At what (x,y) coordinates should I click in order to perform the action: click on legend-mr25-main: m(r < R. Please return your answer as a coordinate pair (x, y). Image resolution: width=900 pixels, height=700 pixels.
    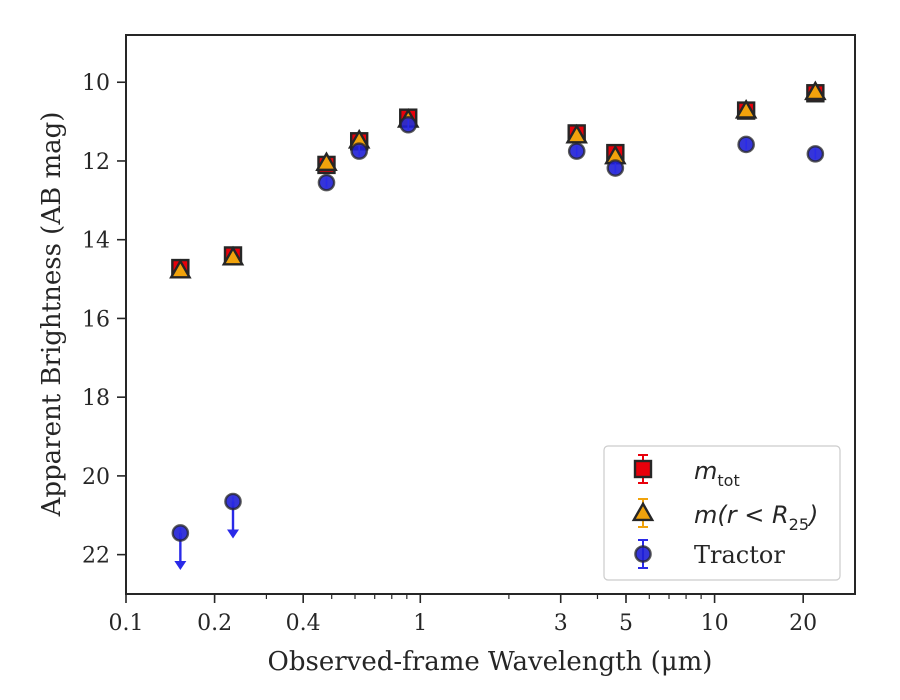
    Looking at the image, I should click on (741, 515).